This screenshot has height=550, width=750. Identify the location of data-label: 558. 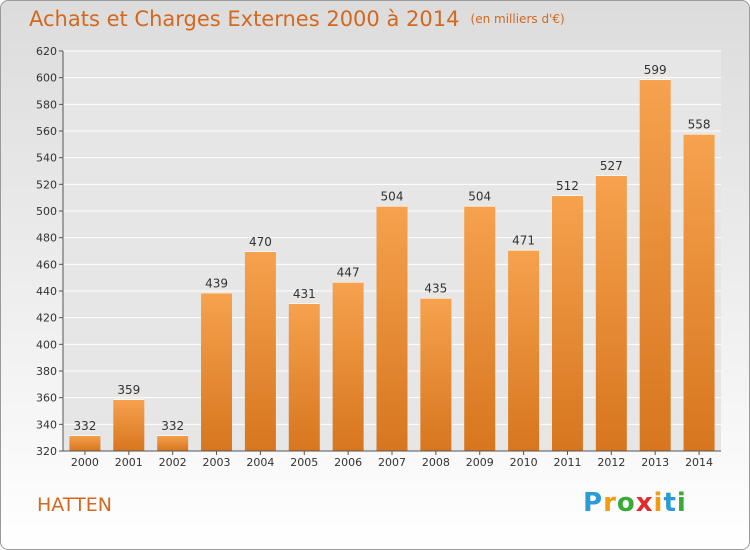
(699, 125).